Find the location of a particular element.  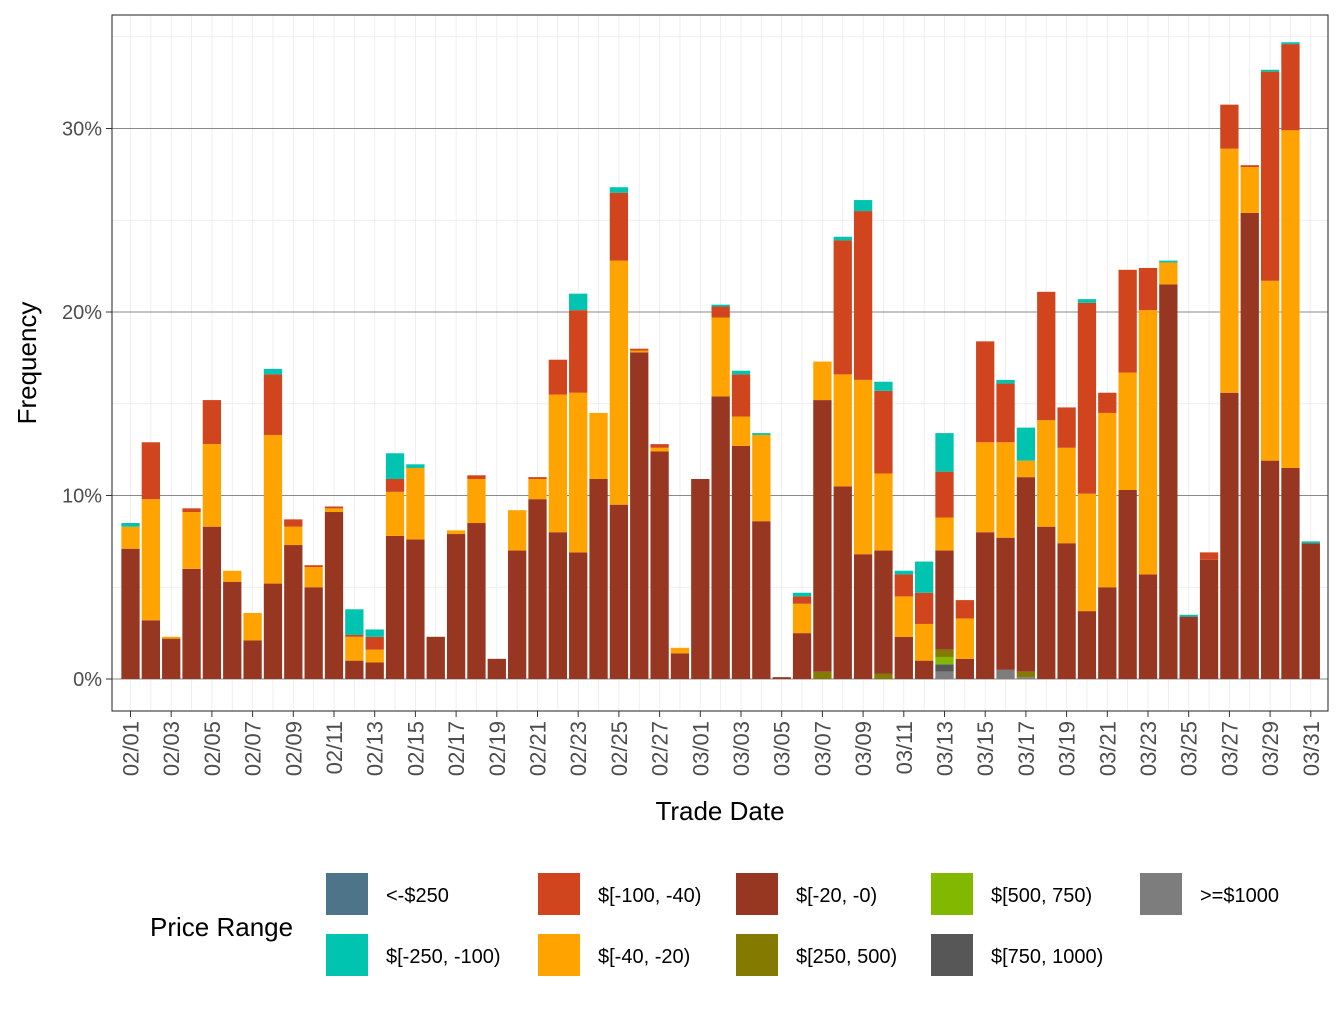

x-tick-label: 03/01 is located at coordinates (700, 748).